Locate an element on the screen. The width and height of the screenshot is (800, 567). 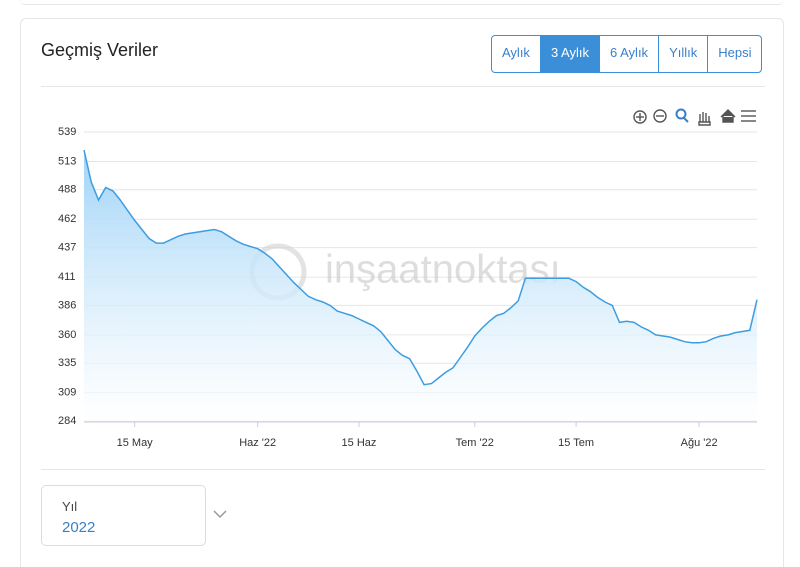
range-button: 6 Aylık is located at coordinates (628, 54).